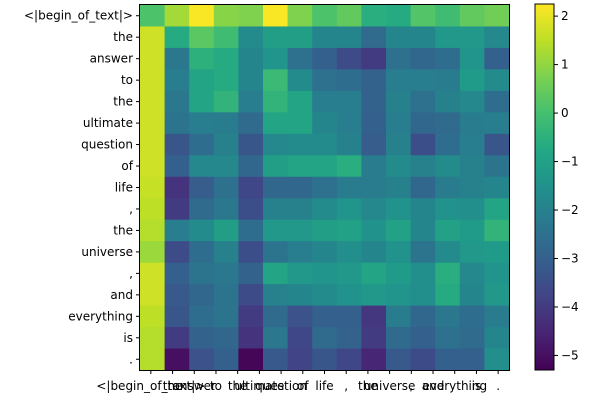 Image resolution: width=591 pixels, height=401 pixels. Describe the element at coordinates (570, 355) in the screenshot. I see `colorbar-tick-label: −5` at that location.